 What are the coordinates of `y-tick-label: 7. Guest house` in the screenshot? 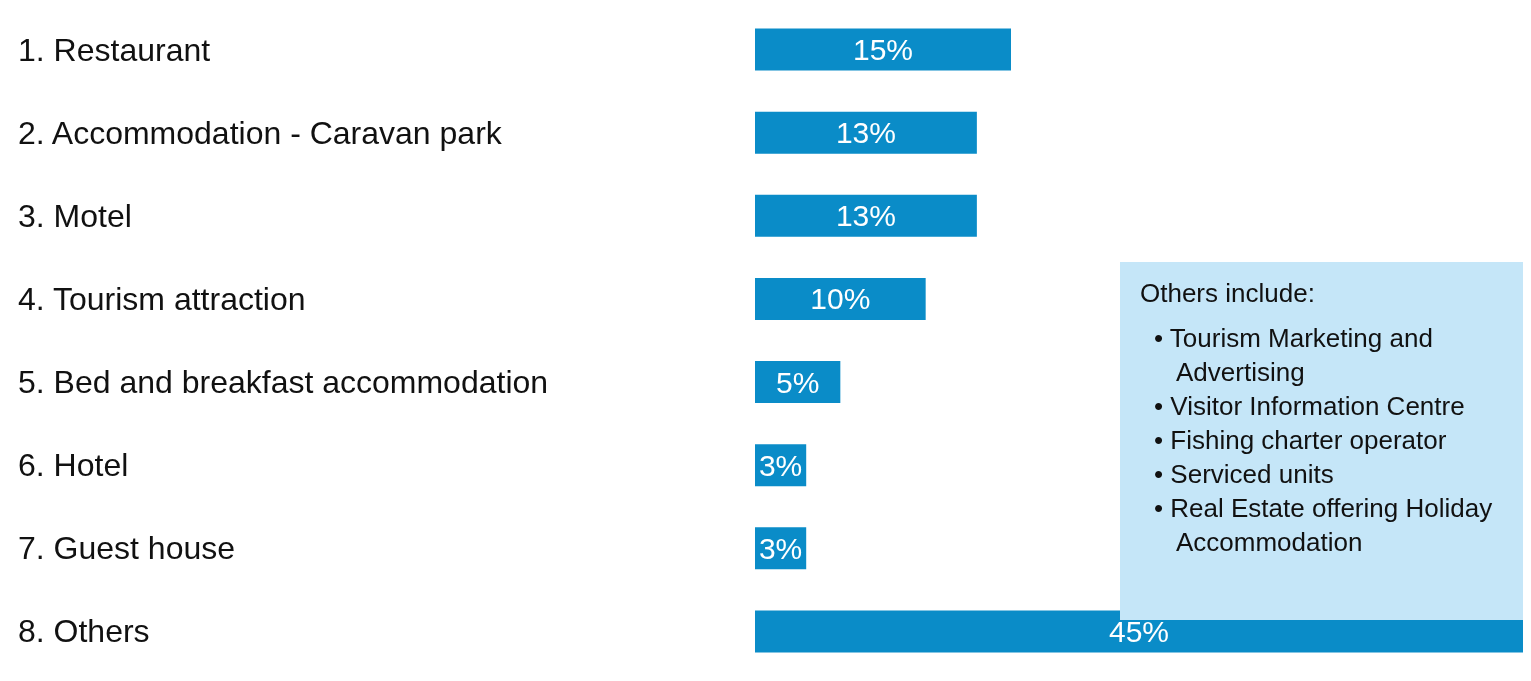 It's located at (127, 548).